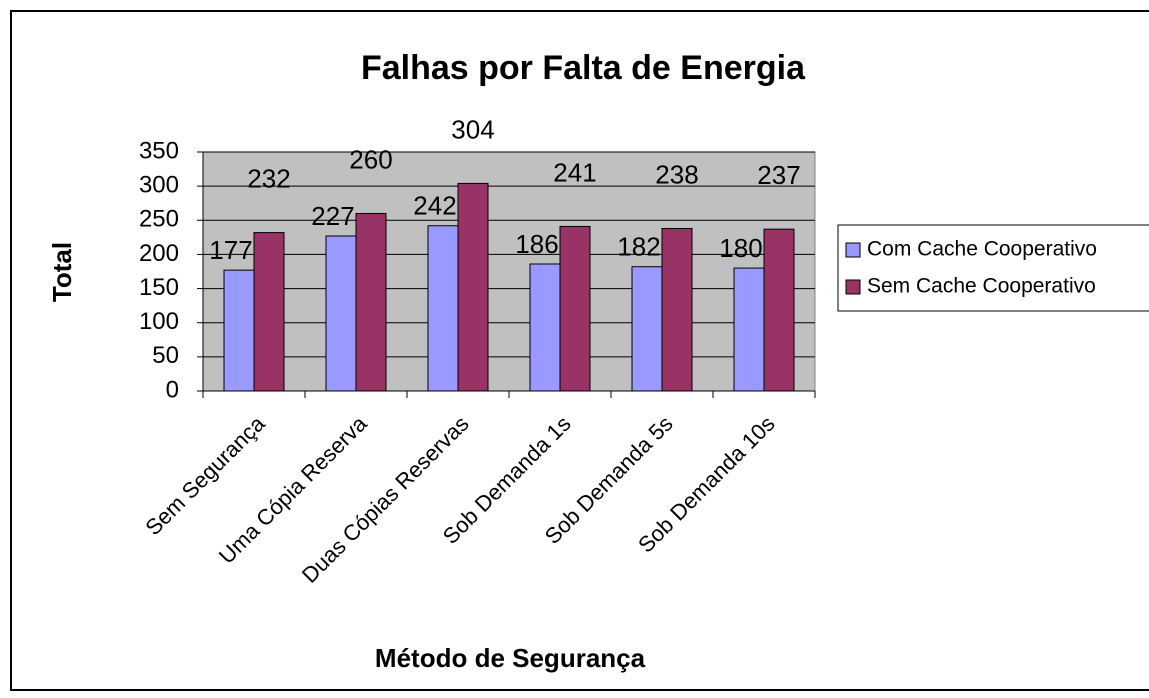  Describe the element at coordinates (172, 389) in the screenshot. I see `y-tick-label: 0` at that location.